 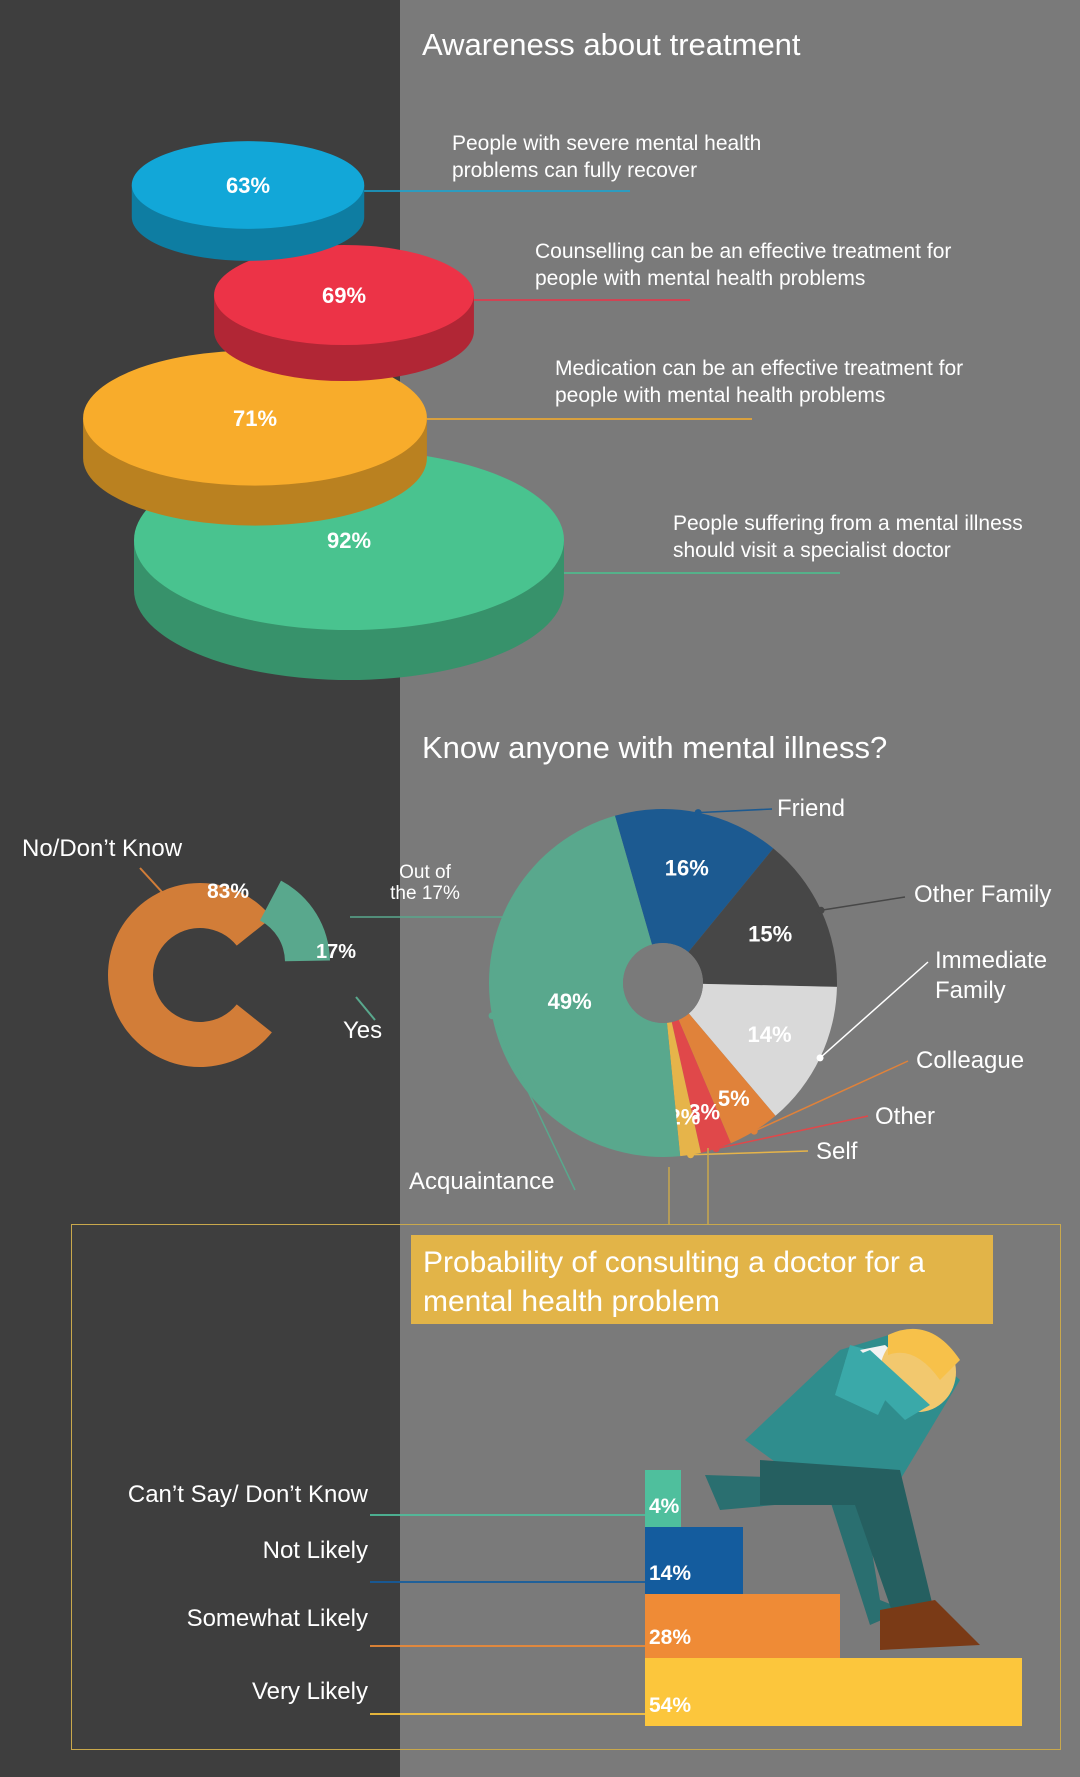 I want to click on awareness-value-1: 63%, so click(x=248, y=185).